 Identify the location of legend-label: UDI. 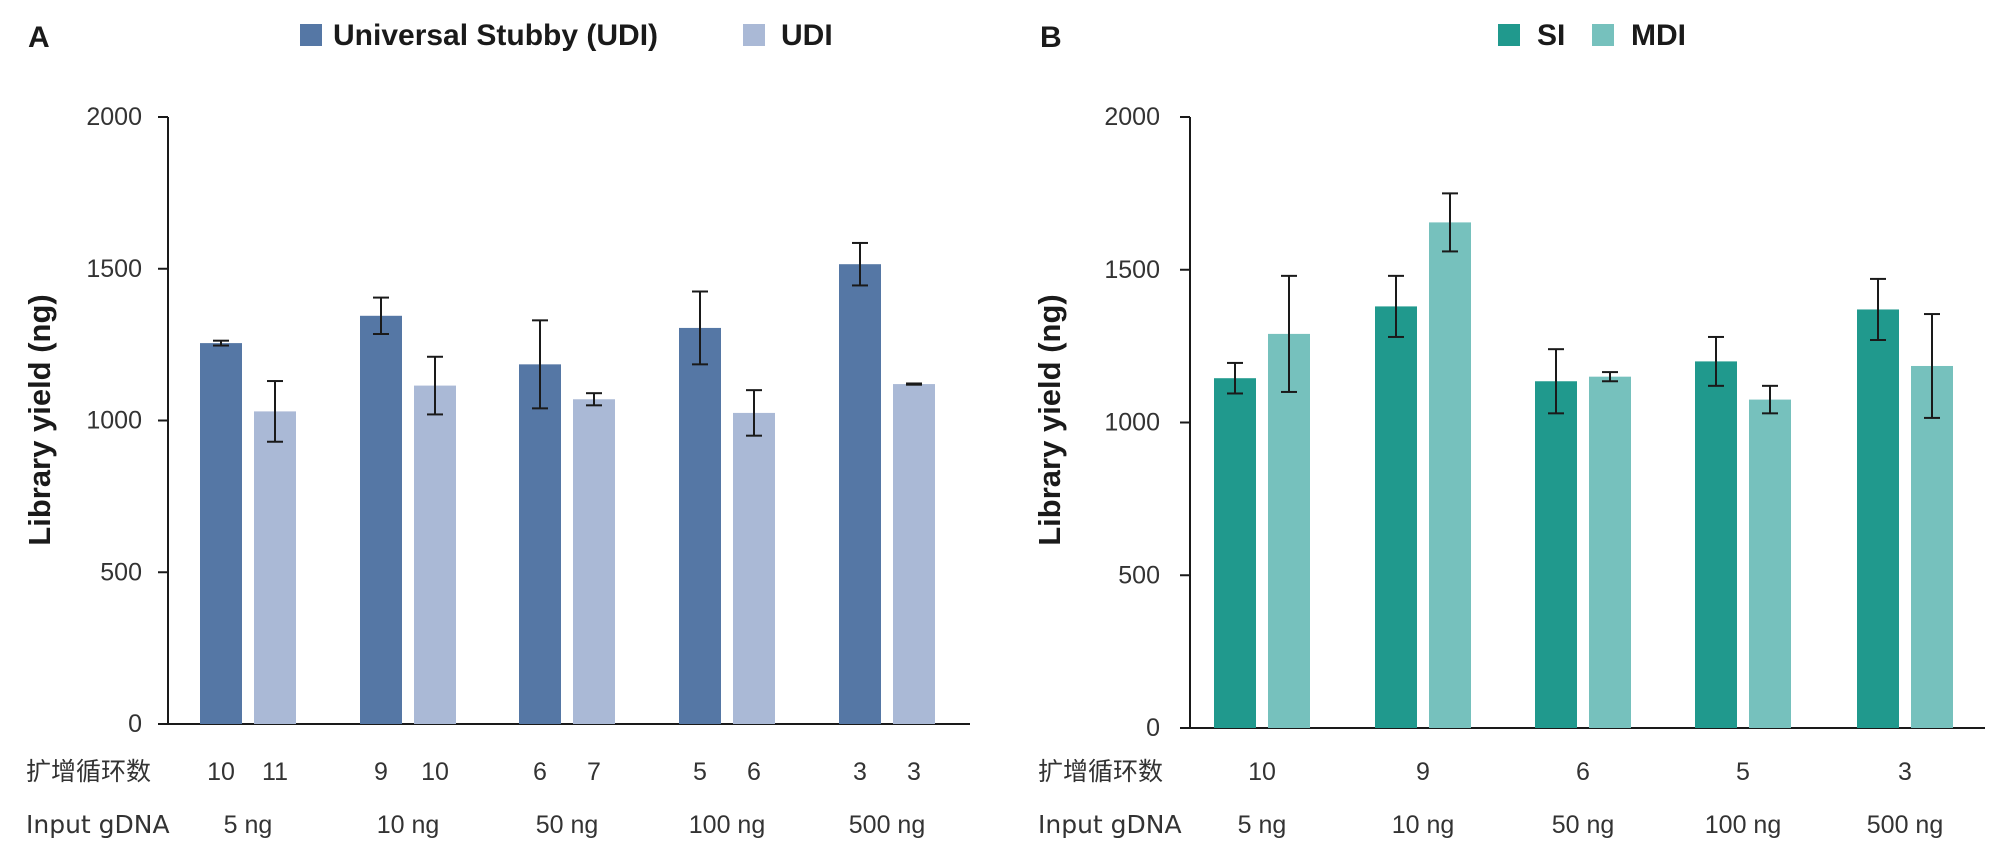
(807, 35).